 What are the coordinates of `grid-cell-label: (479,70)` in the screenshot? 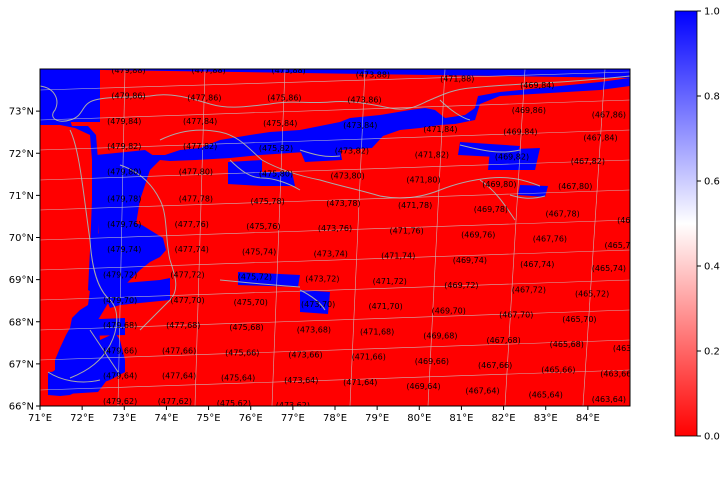 It's located at (120, 300).